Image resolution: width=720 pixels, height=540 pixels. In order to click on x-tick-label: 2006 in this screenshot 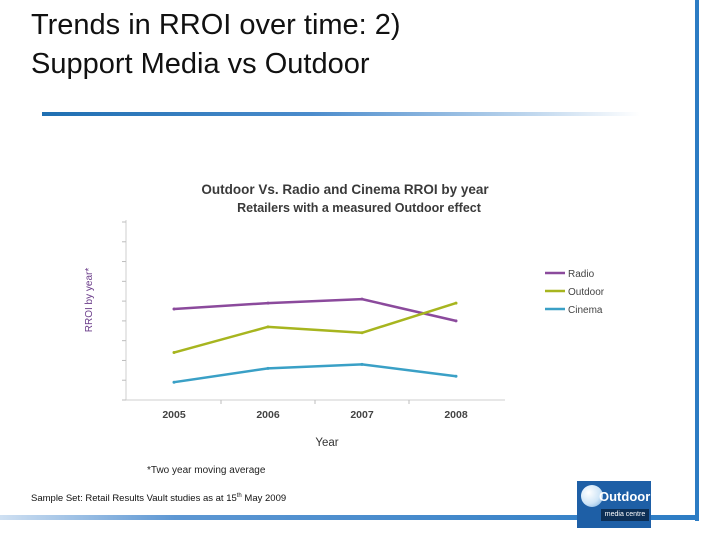, I will do `click(268, 415)`.